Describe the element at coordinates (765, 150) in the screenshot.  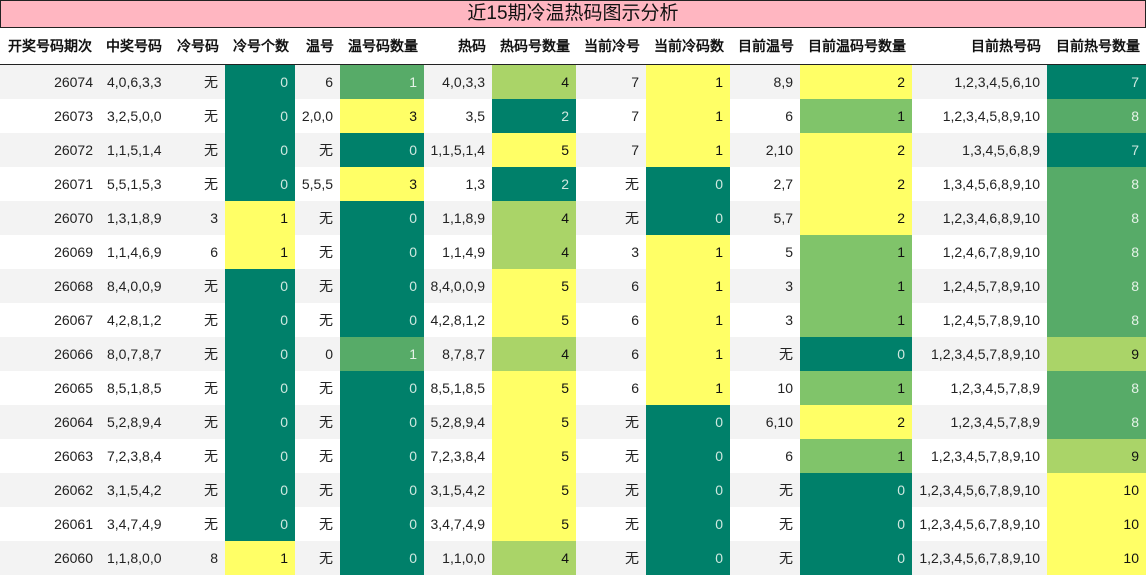
I see `current-warm-cell: 2,10` at that location.